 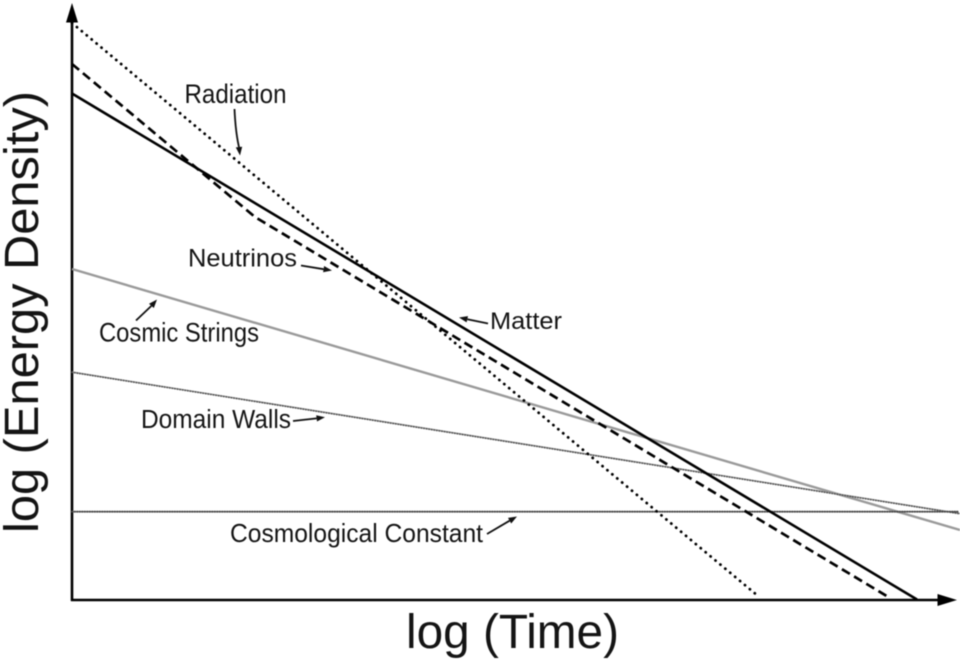 What do you see at coordinates (179, 333) in the screenshot?
I see `svg-text: Cosmic Strings` at bounding box center [179, 333].